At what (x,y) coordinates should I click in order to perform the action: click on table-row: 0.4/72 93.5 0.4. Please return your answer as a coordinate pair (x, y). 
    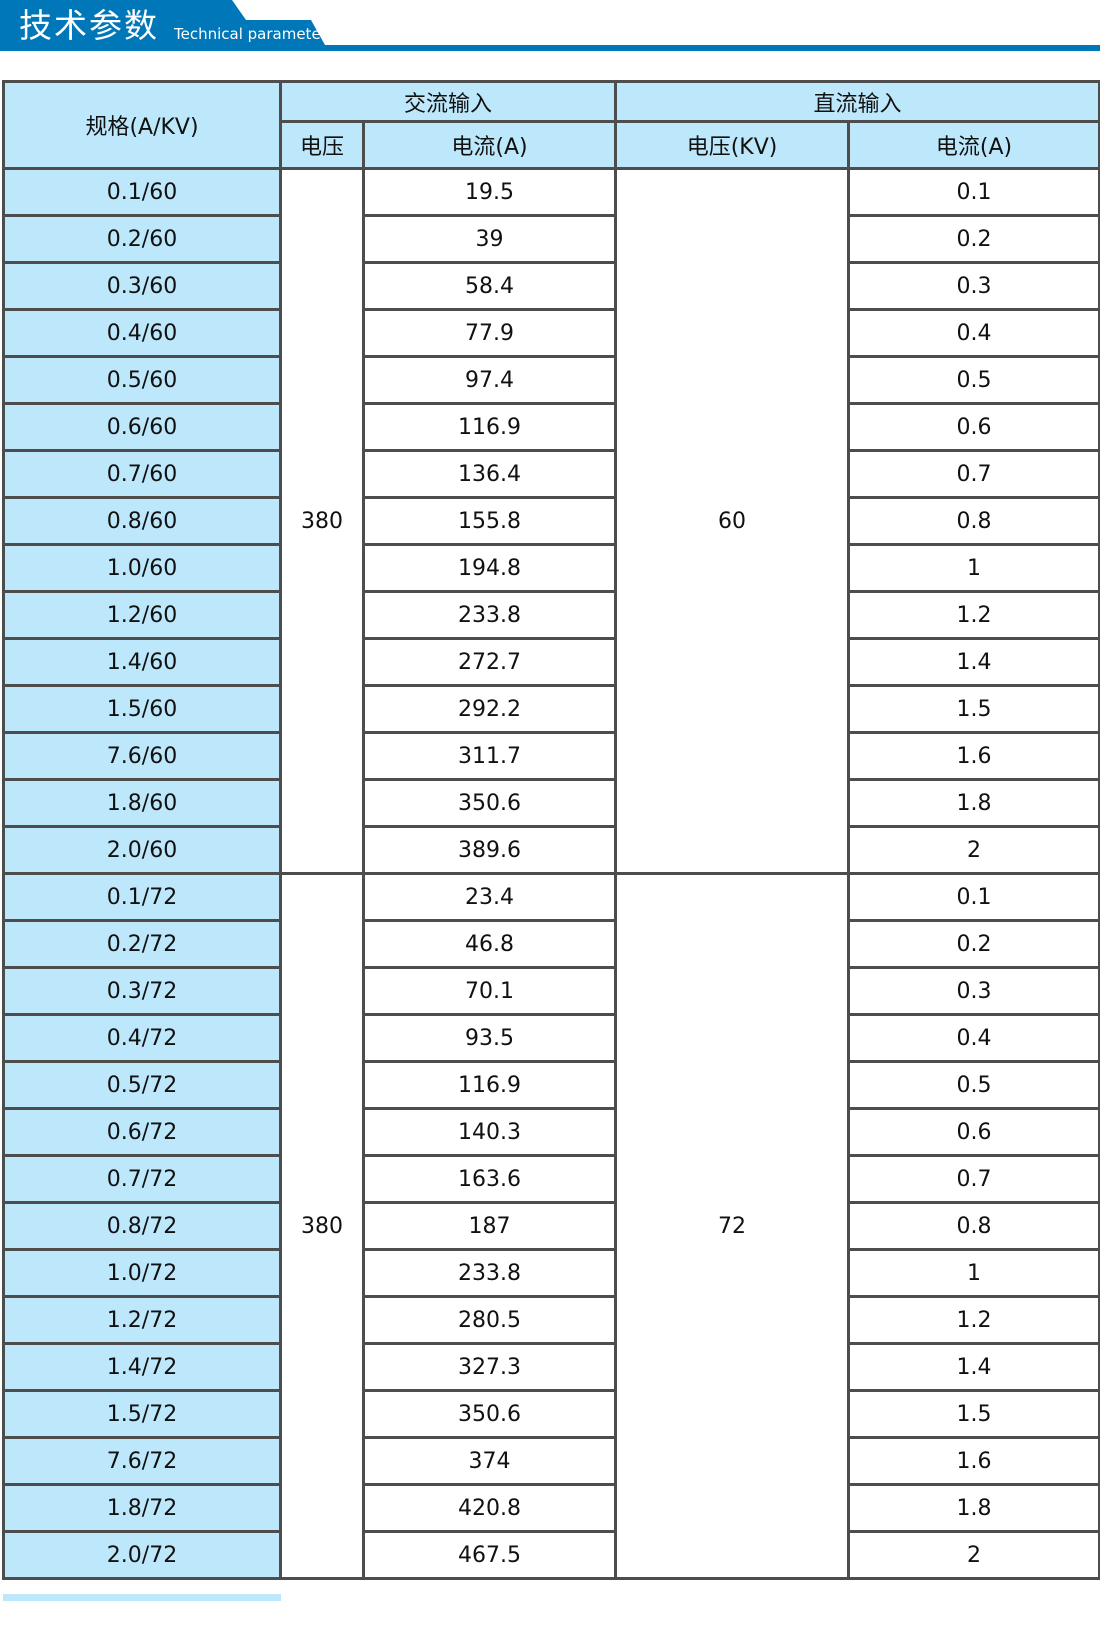
    Looking at the image, I should click on (551, 1038).